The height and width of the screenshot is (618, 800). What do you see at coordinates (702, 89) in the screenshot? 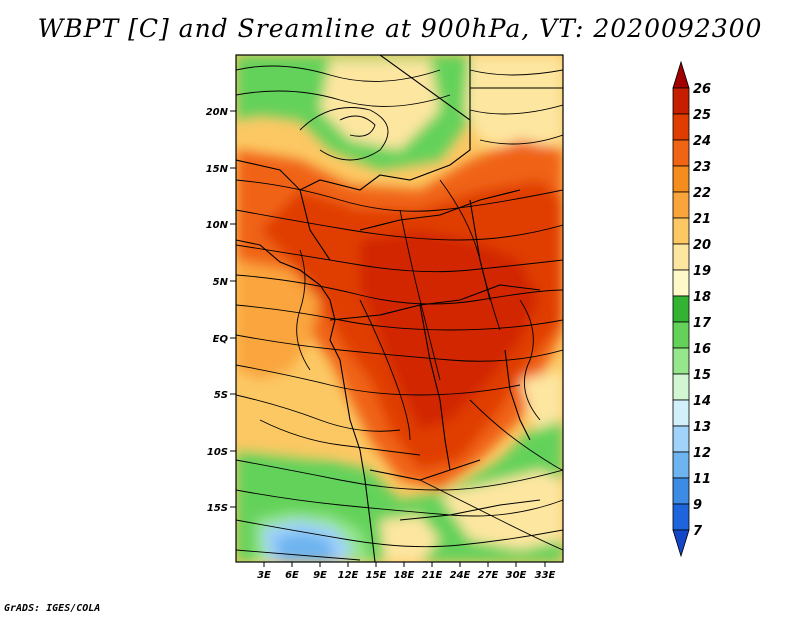
I see `colorbar-label: 26` at bounding box center [702, 89].